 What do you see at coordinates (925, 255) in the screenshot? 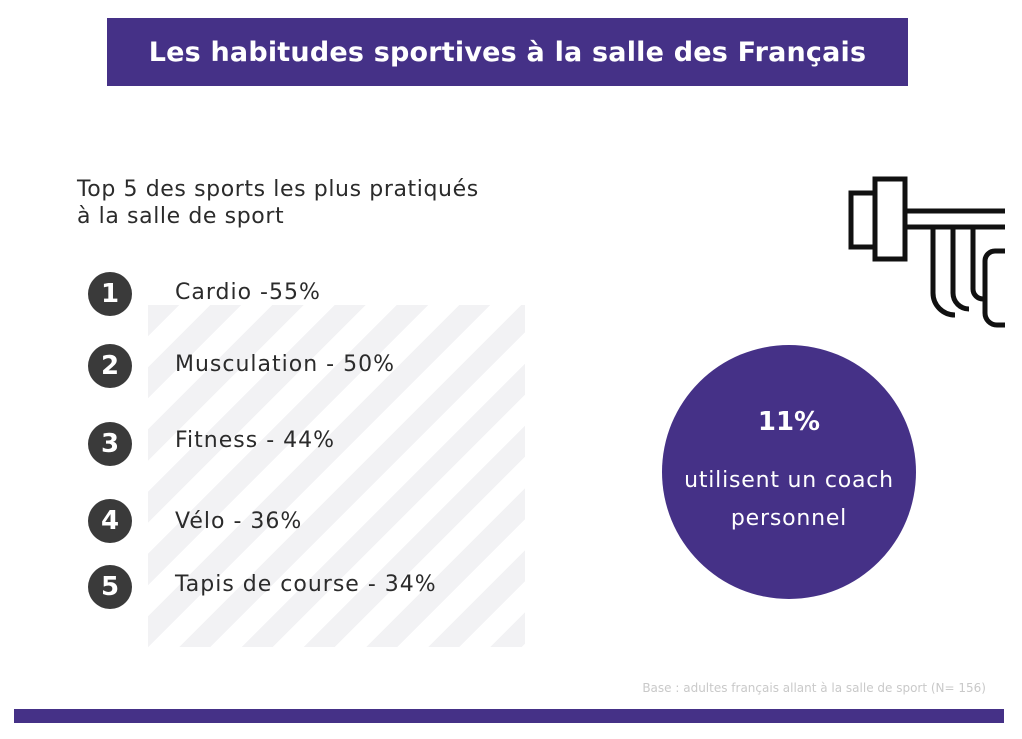
I see `barbell-icon` at bounding box center [925, 255].